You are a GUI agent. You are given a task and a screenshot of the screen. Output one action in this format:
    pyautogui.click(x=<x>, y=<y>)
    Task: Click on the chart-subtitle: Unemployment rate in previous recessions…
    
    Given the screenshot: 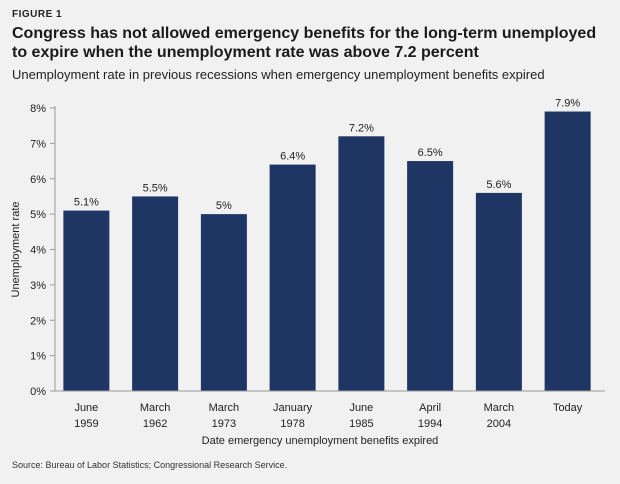 What is the action you would take?
    pyautogui.click(x=278, y=74)
    